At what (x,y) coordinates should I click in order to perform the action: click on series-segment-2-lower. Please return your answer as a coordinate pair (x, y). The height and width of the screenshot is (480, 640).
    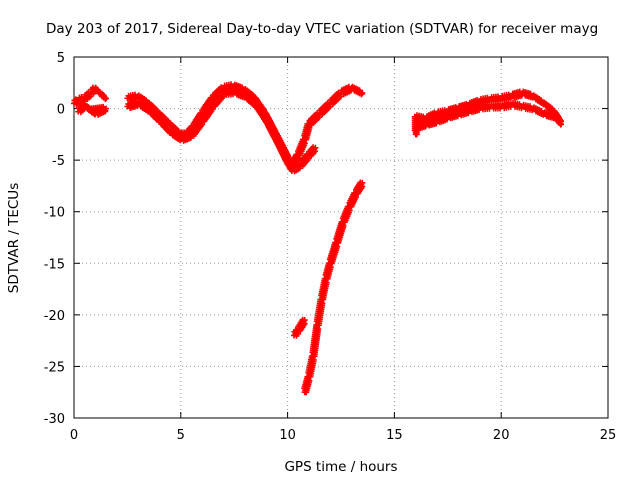
    Looking at the image, I should click on (221, 131).